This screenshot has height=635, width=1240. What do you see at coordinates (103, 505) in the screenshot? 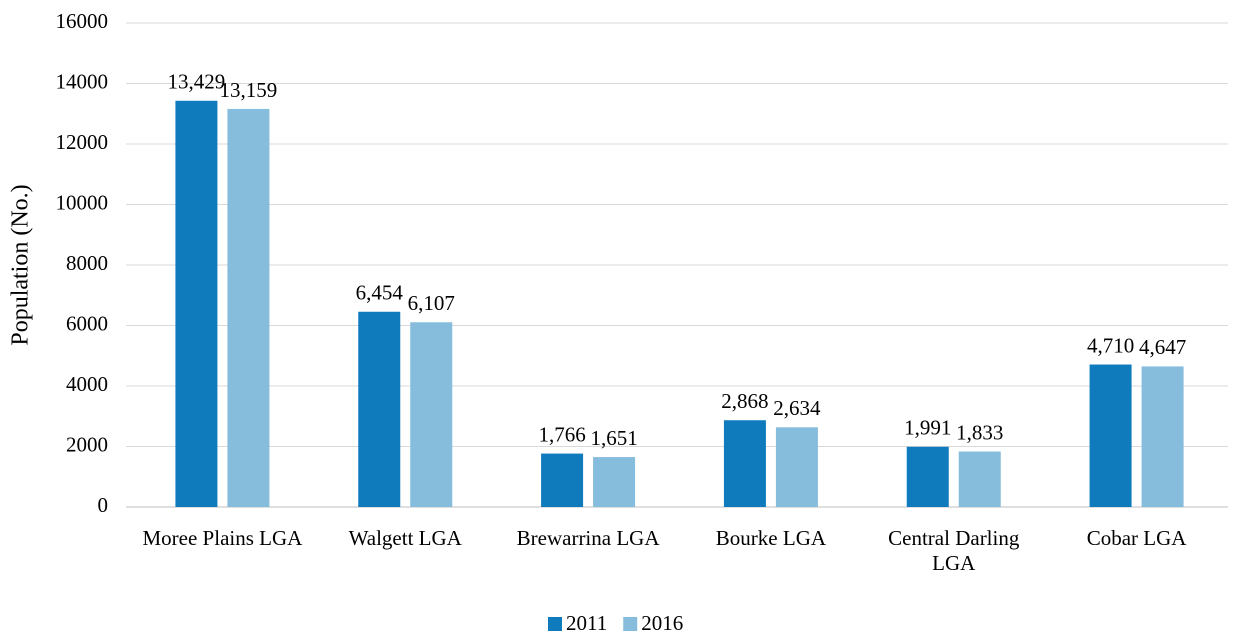
I see `y-tick-label: 0` at bounding box center [103, 505].